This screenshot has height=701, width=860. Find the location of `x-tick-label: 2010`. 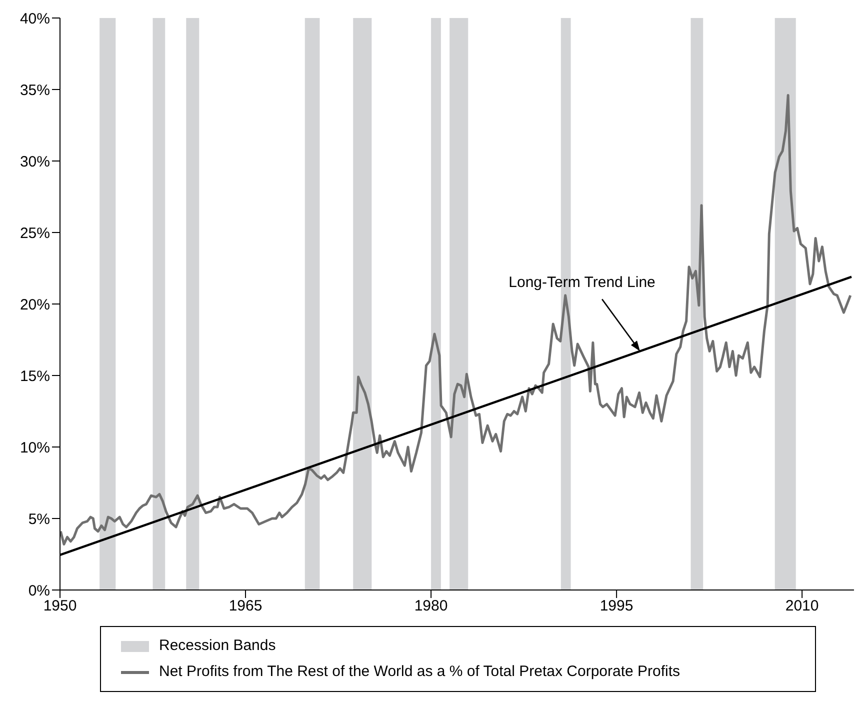

x-tick-label: 2010 is located at coordinates (802, 606).